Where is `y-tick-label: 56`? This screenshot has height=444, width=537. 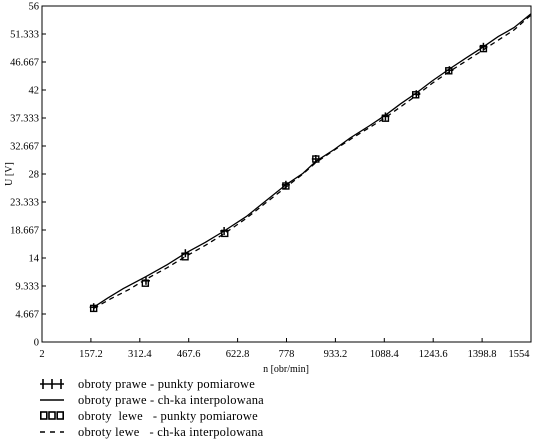
y-tick-label: 56 is located at coordinates (34, 7).